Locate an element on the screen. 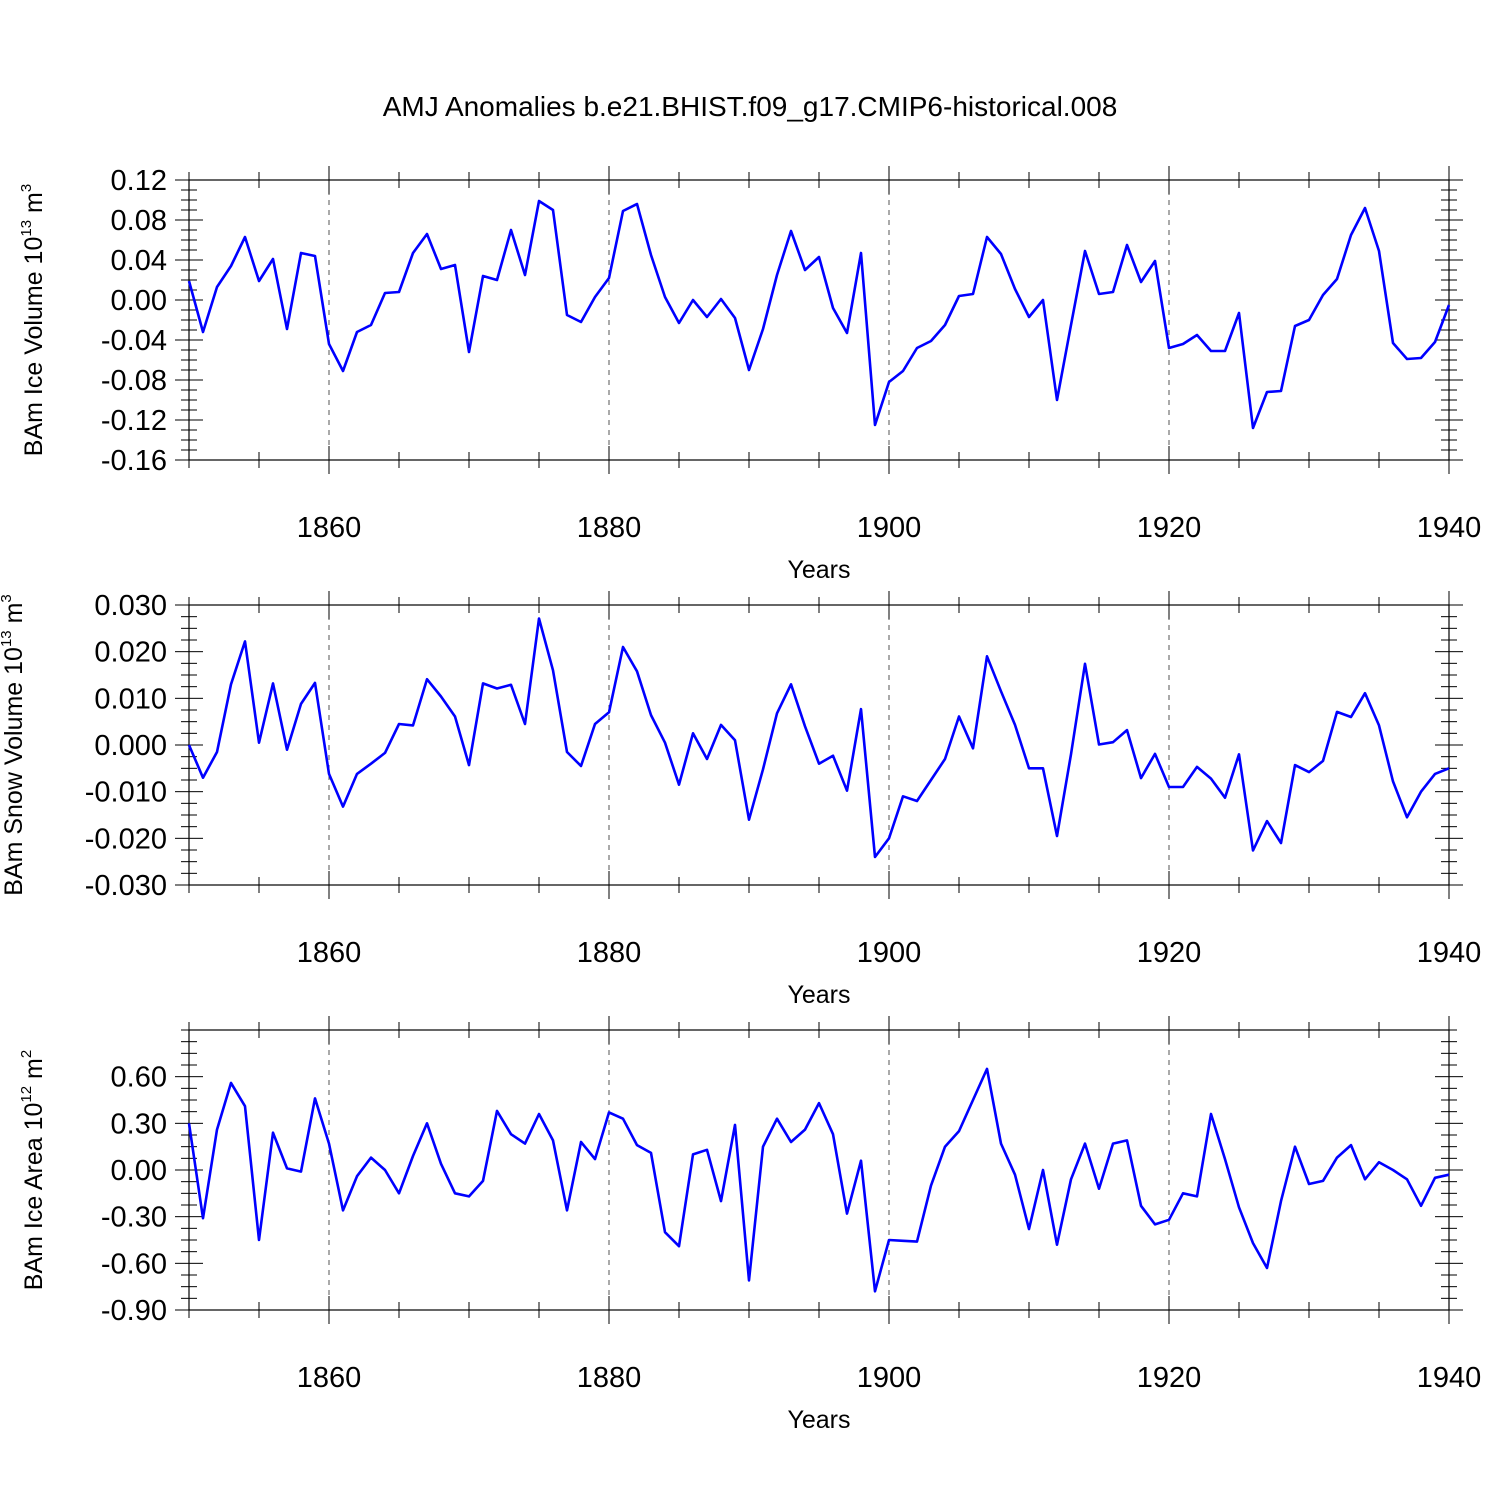 The image size is (1500, 1500). ice-volume-ytick-label: -0.08 is located at coordinates (134, 381).